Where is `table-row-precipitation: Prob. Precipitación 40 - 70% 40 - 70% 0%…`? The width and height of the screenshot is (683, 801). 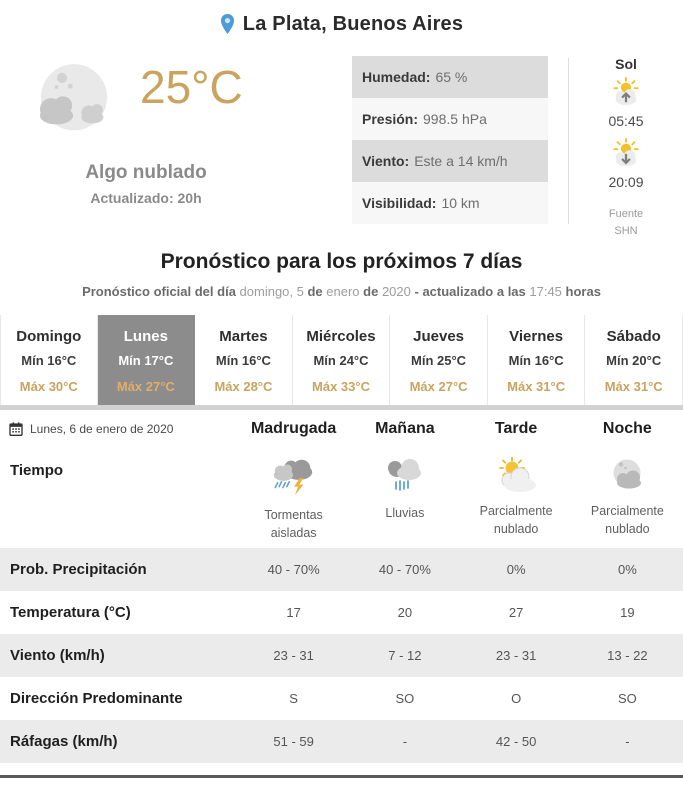 table-row-precipitation: Prob. Precipitación 40 - 70% 40 - 70% 0%… is located at coordinates (341, 569).